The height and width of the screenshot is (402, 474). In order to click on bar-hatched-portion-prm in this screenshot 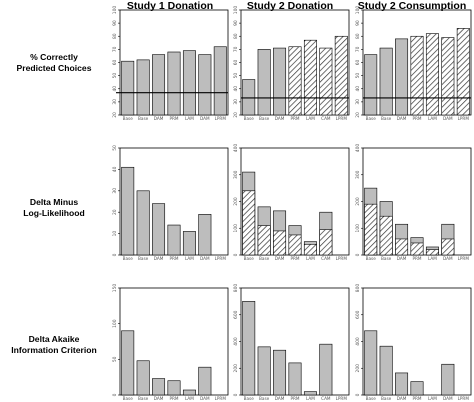, I will do `click(295, 245)`.